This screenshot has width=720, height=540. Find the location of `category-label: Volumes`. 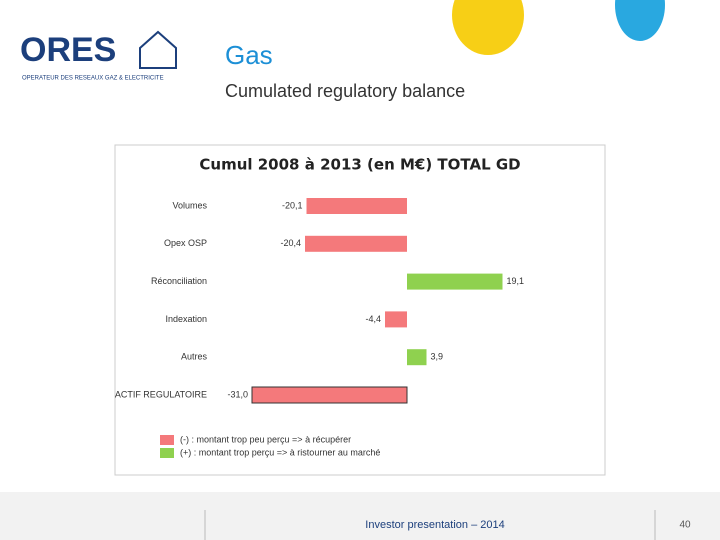

category-label: Volumes is located at coordinates (189, 205).